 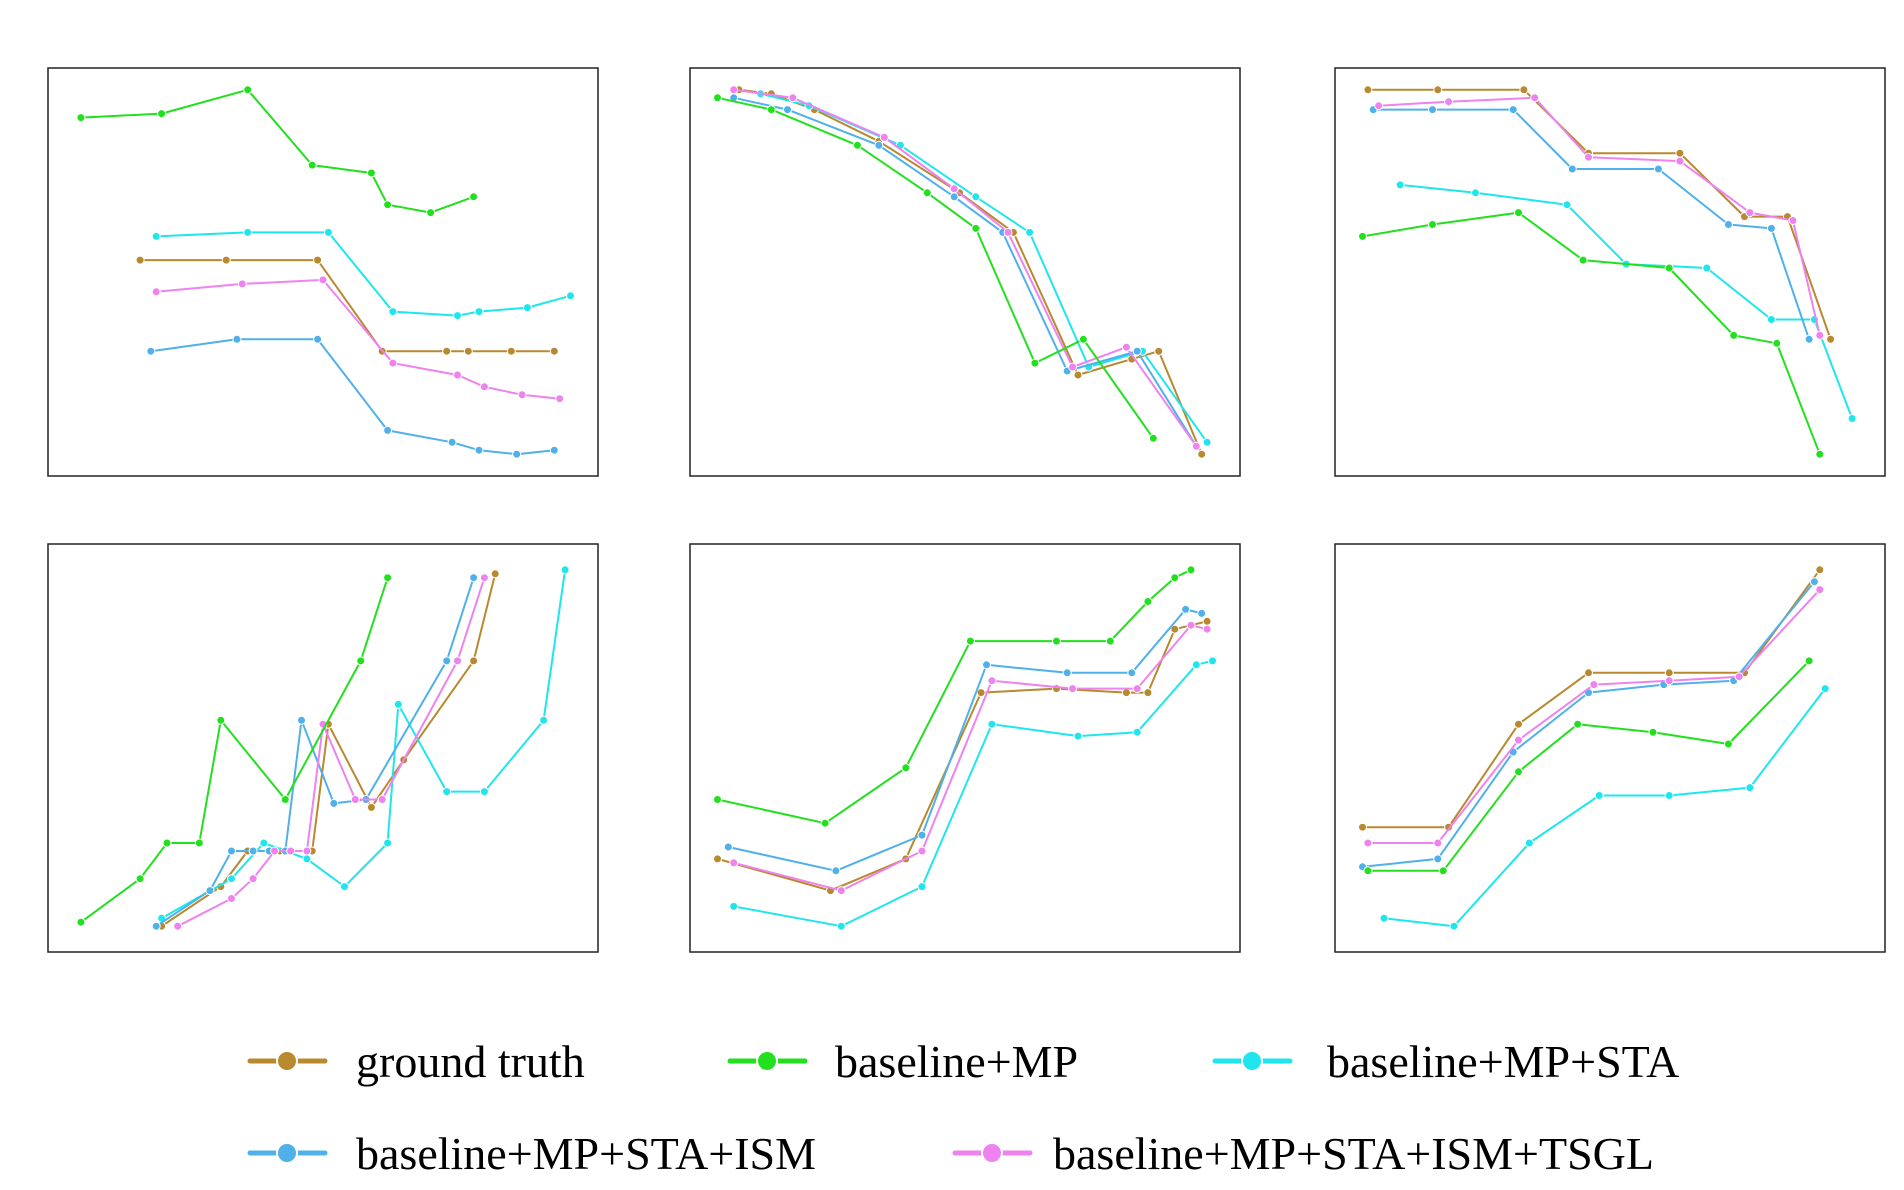 I want to click on legend-swatch-marker, so click(x=1252, y=1061).